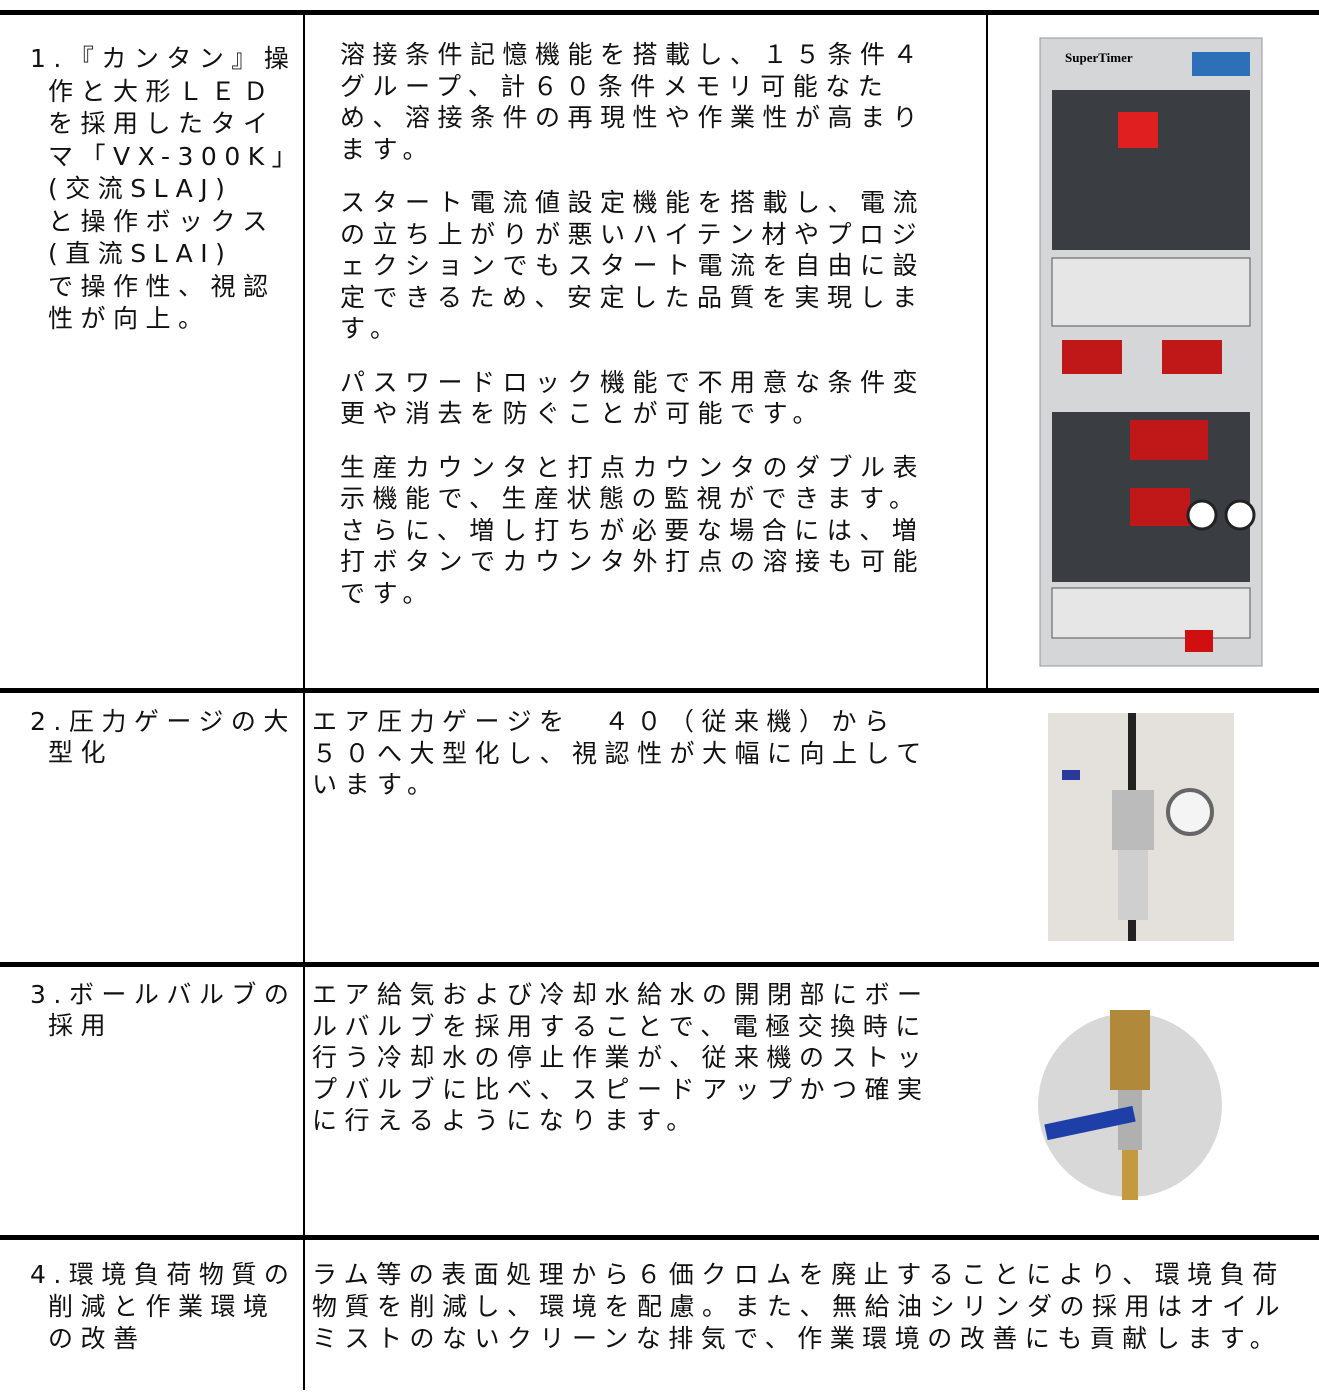 The height and width of the screenshot is (1394, 1319). I want to click on row-label: 採用, so click(81, 1025).